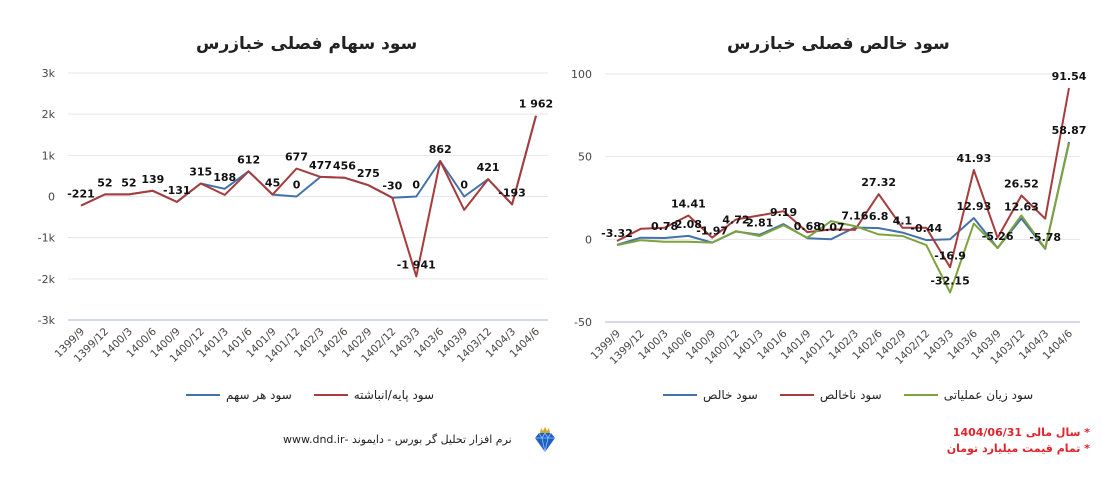 This screenshot has width=1118, height=486. What do you see at coordinates (783, 212) in the screenshot?
I see `data-label: 9.19` at bounding box center [783, 212].